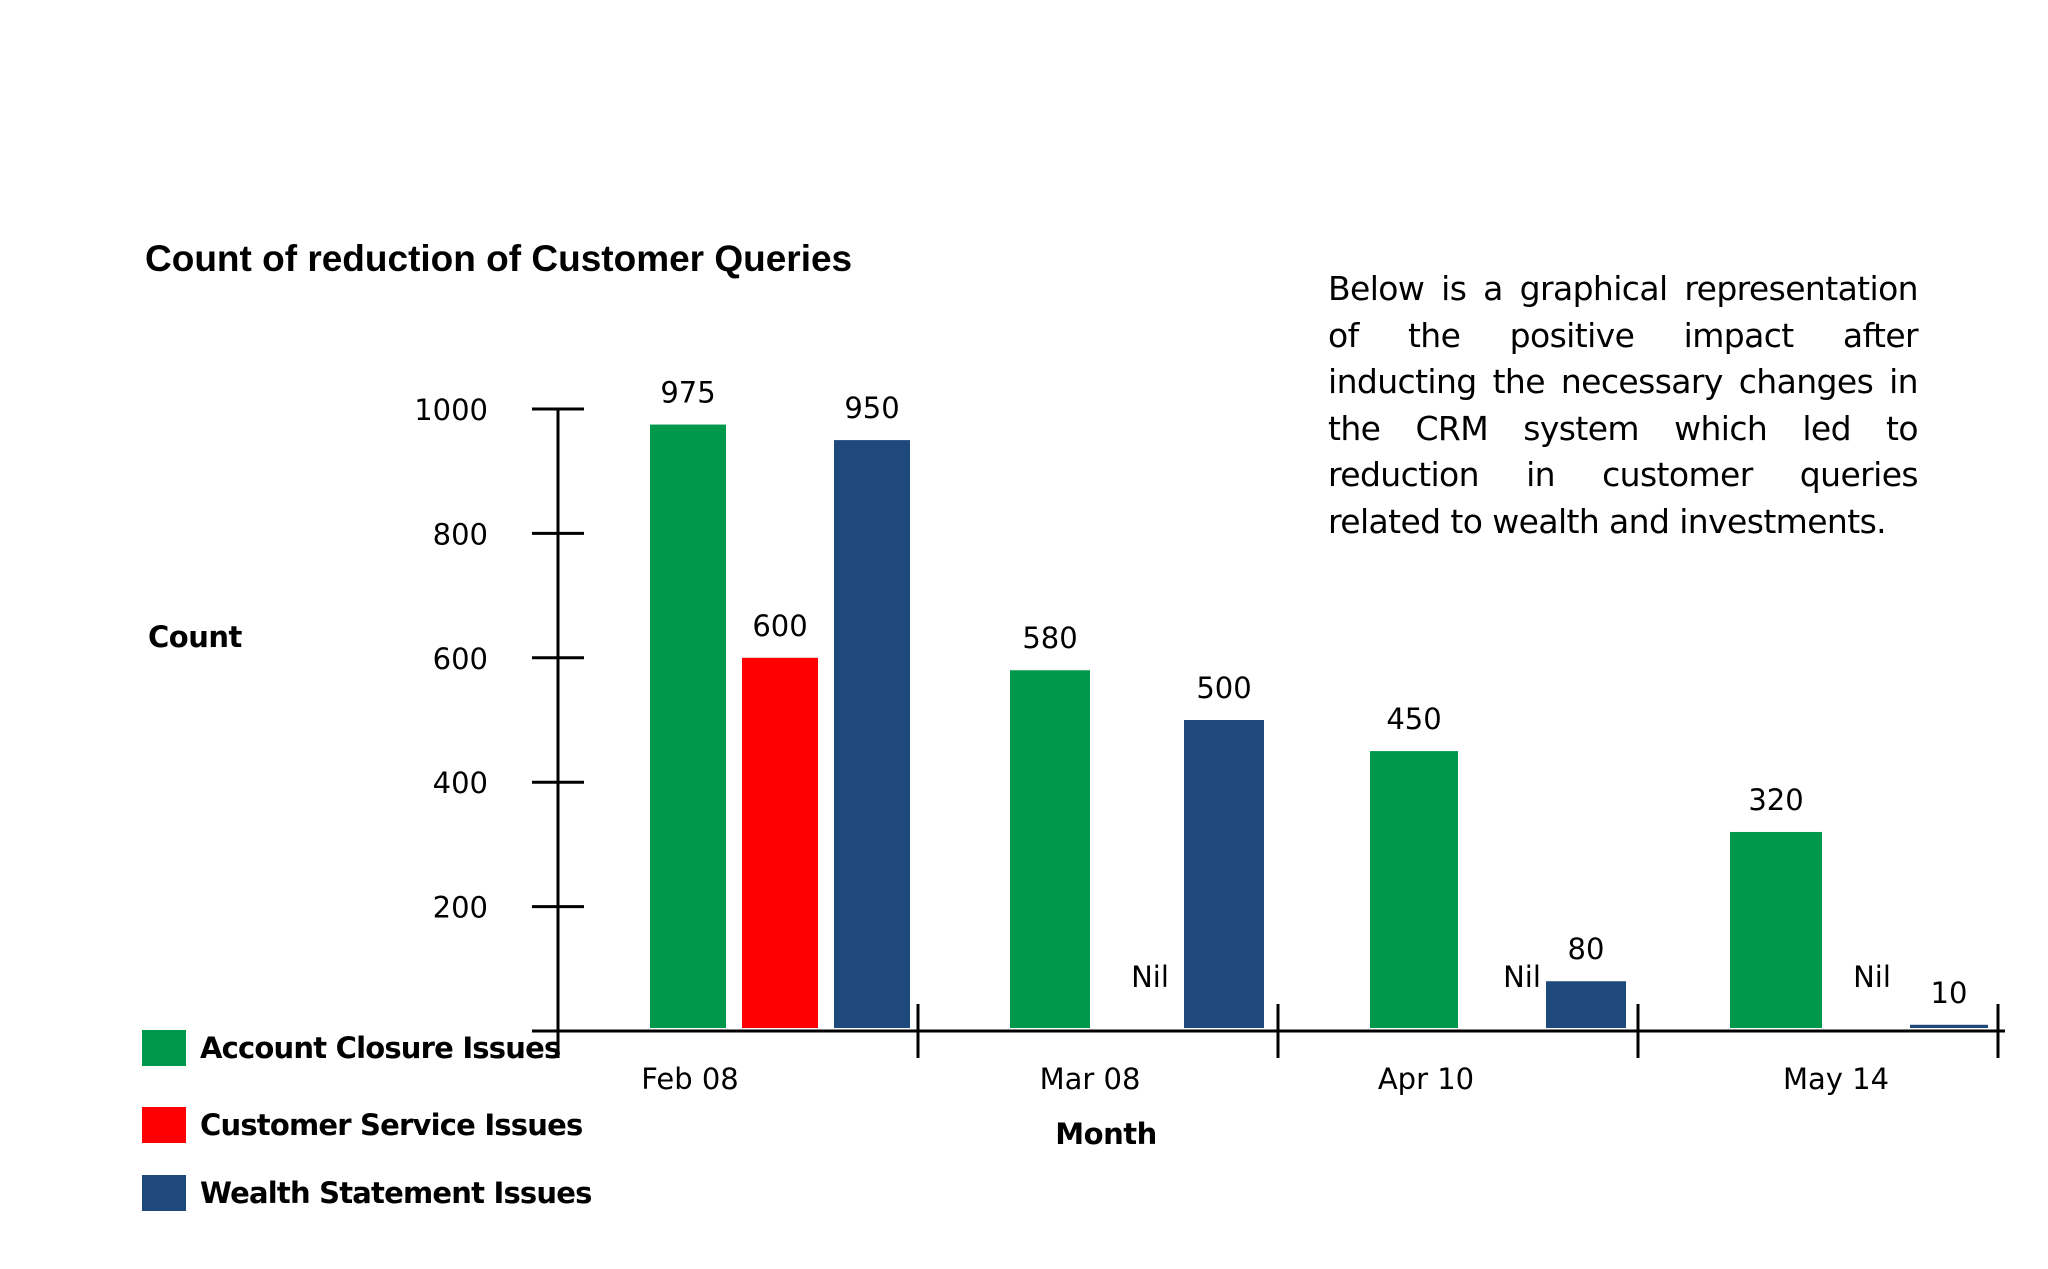 Image resolution: width=2048 pixels, height=1269 pixels. What do you see at coordinates (1586, 949) in the screenshot?
I see `data-label: 80` at bounding box center [1586, 949].